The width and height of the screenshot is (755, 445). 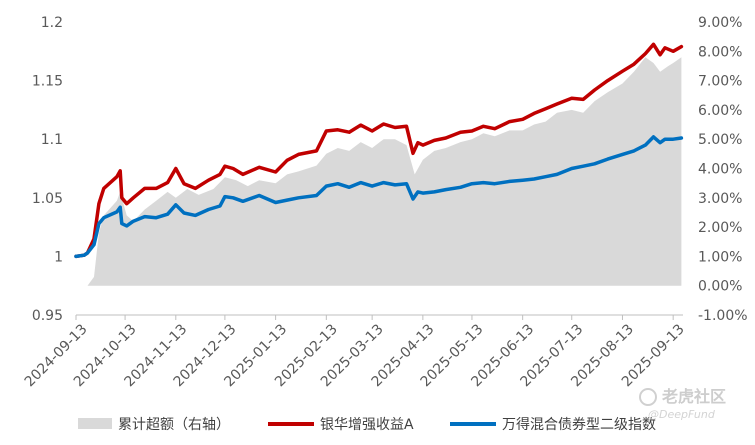 What do you see at coordinates (47, 199) in the screenshot?
I see `left-y-tick-label: 1.05` at bounding box center [47, 199].